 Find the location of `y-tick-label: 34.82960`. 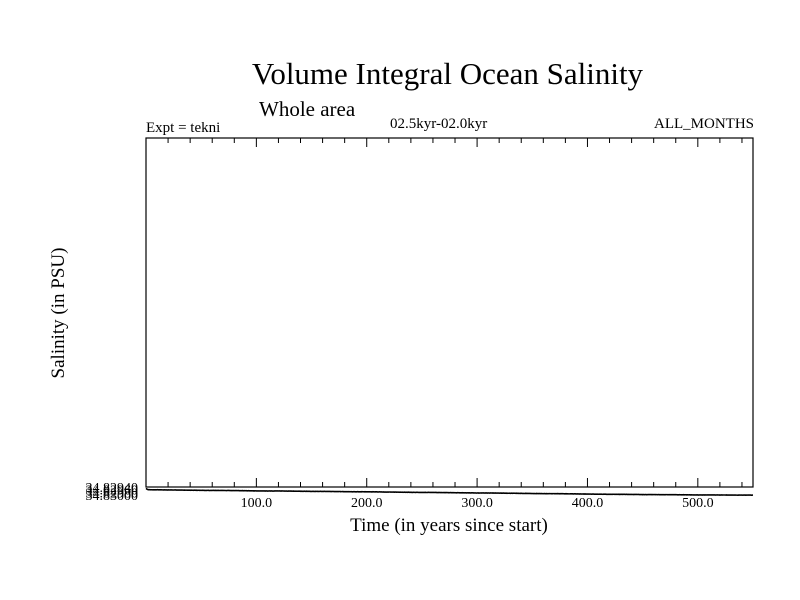

y-tick-label: 34.82960 is located at coordinates (112, 491).